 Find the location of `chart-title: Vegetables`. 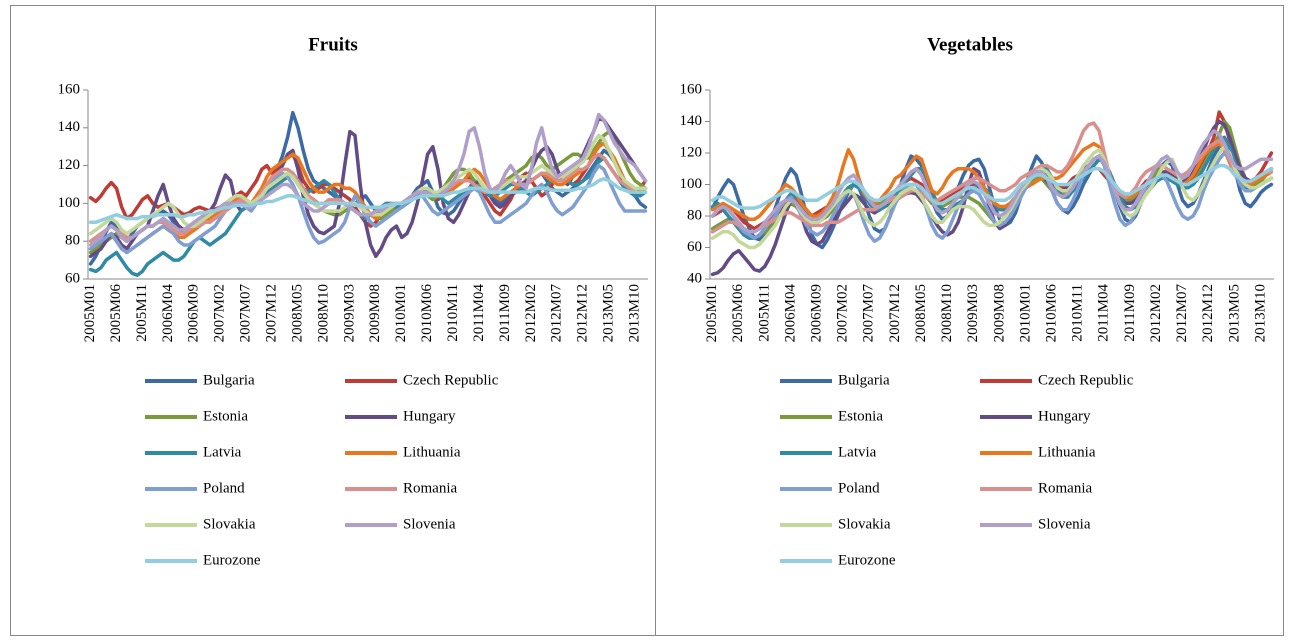

chart-title: Vegetables is located at coordinates (970, 44).